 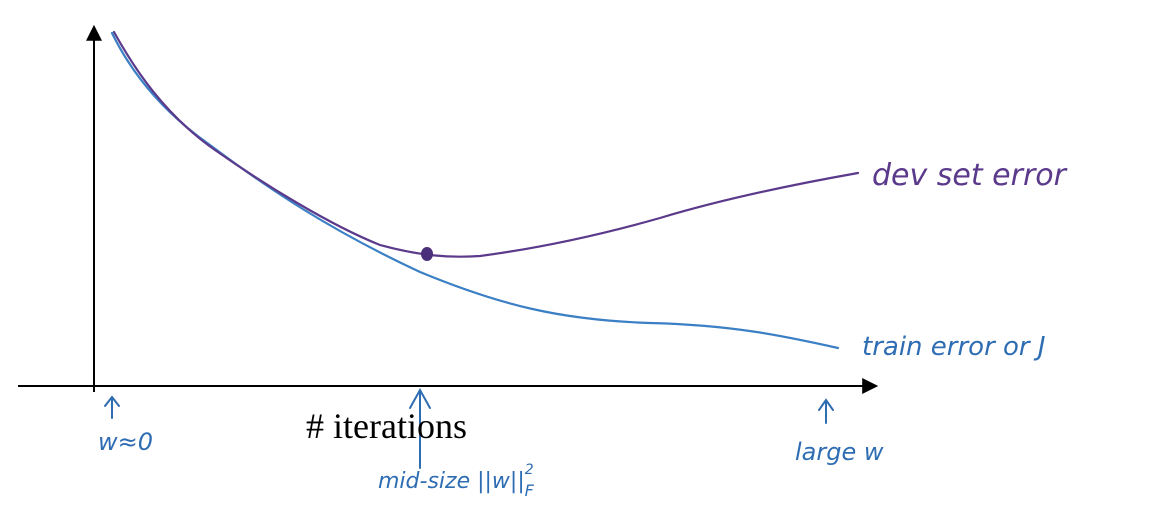 I want to click on mid-marker-label: mid-size ||w||2 F, so click(x=456, y=481).